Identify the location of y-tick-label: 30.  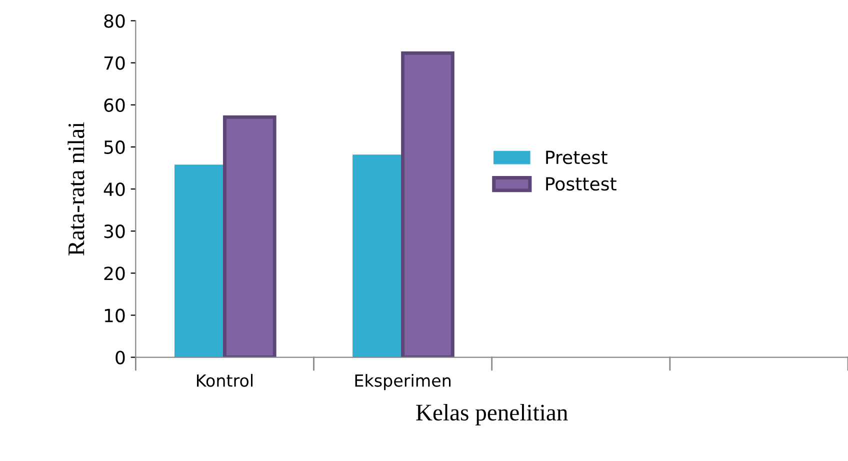
(114, 231).